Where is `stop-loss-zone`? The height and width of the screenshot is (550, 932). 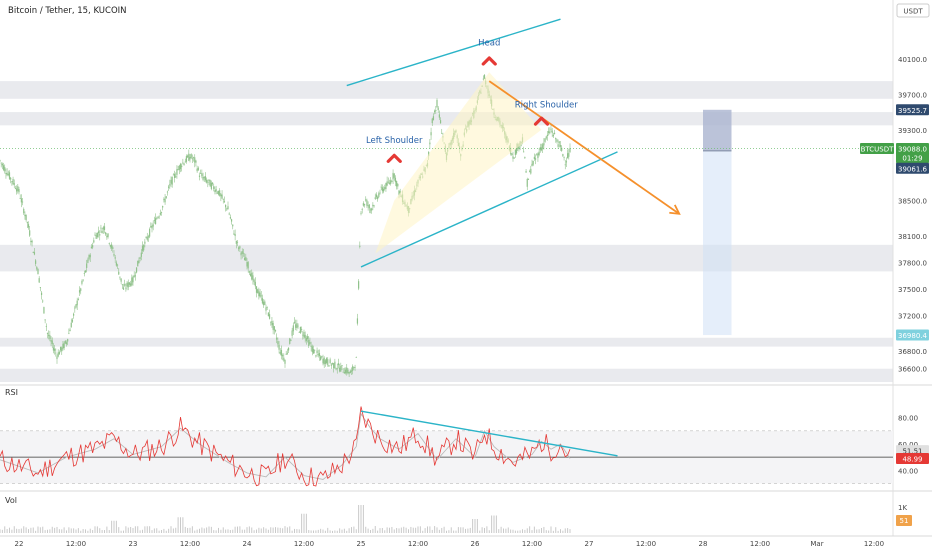
stop-loss-zone is located at coordinates (717, 130).